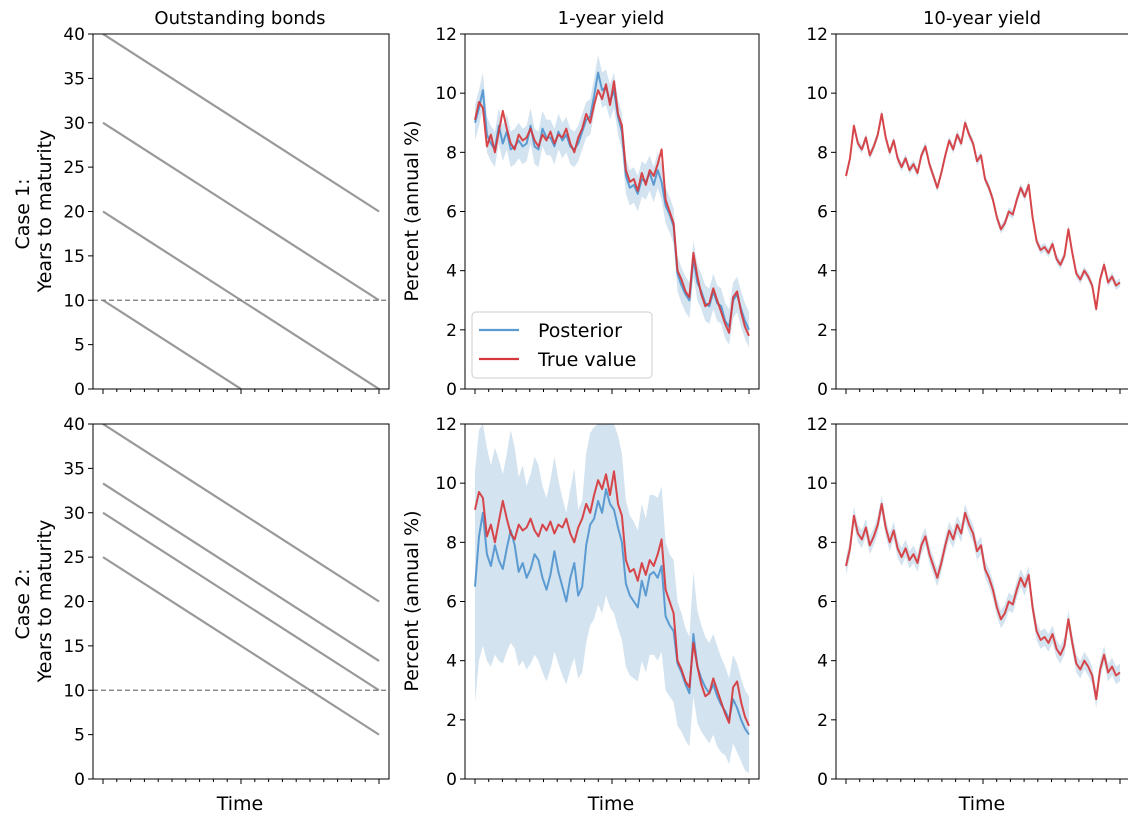 This screenshot has width=1128, height=821. What do you see at coordinates (45, 212) in the screenshot?
I see `row1-label-line2: Years to maturity` at bounding box center [45, 212].